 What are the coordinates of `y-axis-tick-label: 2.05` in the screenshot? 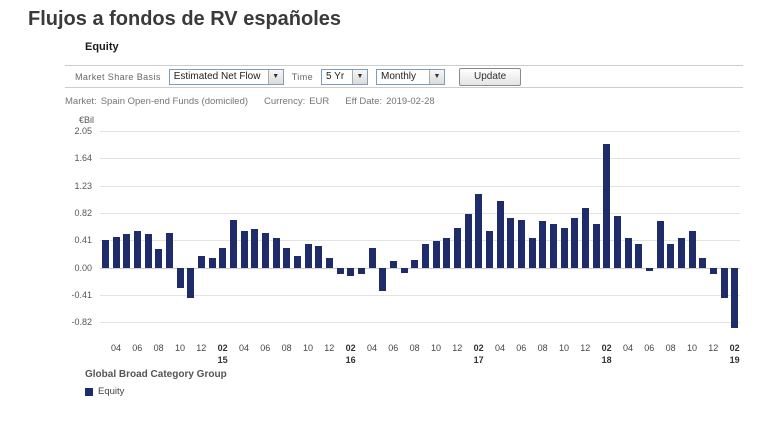 It's located at (83, 131).